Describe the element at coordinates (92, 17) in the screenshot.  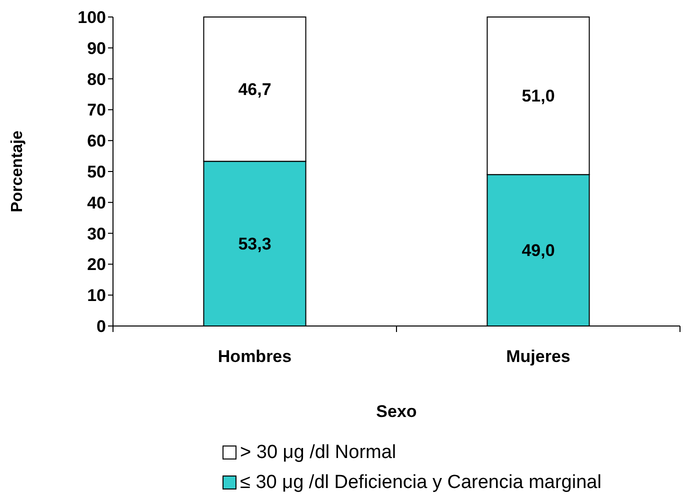
I see `y-tick-label: 100` at that location.